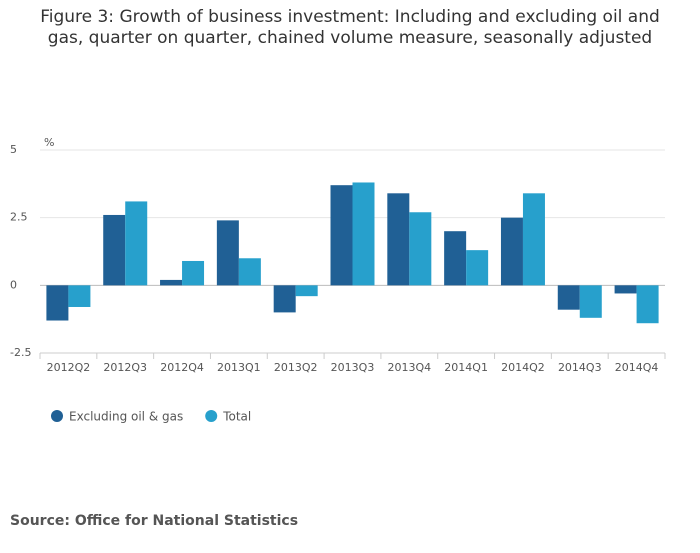  I want to click on y-tick-label: 2.5, so click(19, 217).